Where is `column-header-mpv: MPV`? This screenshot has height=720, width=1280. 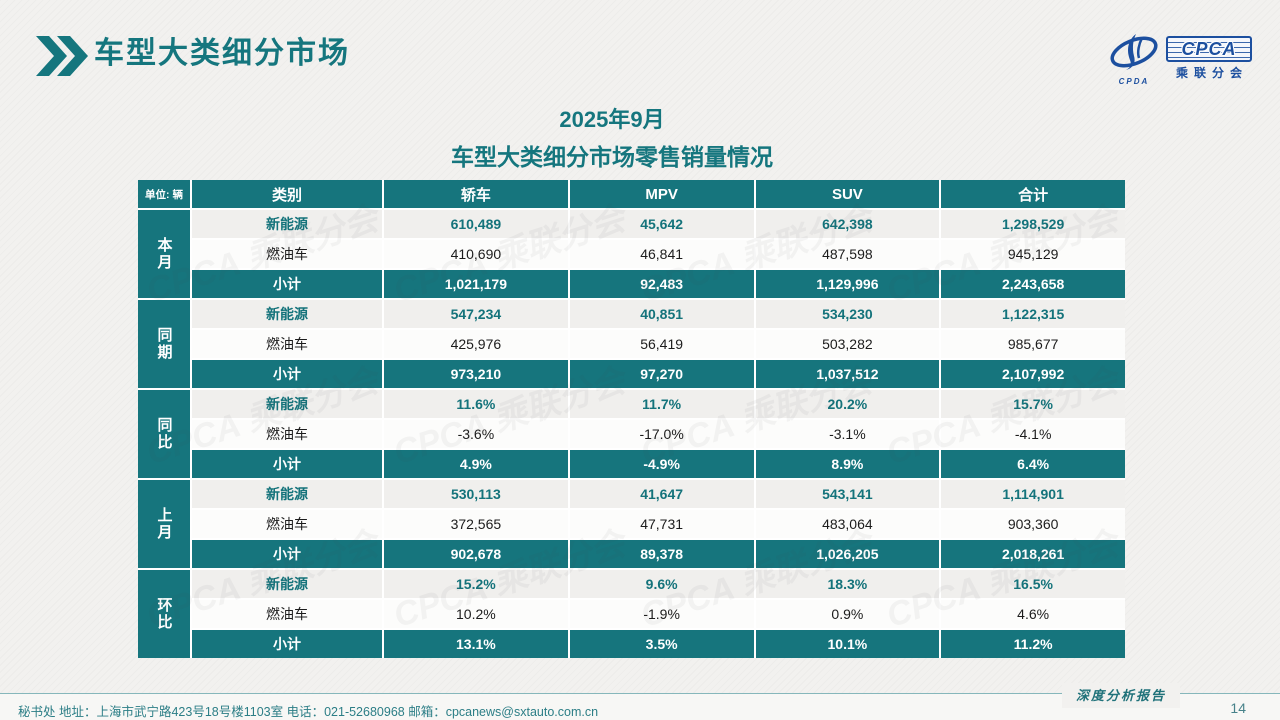
column-header-mpv: MPV is located at coordinates (661, 194).